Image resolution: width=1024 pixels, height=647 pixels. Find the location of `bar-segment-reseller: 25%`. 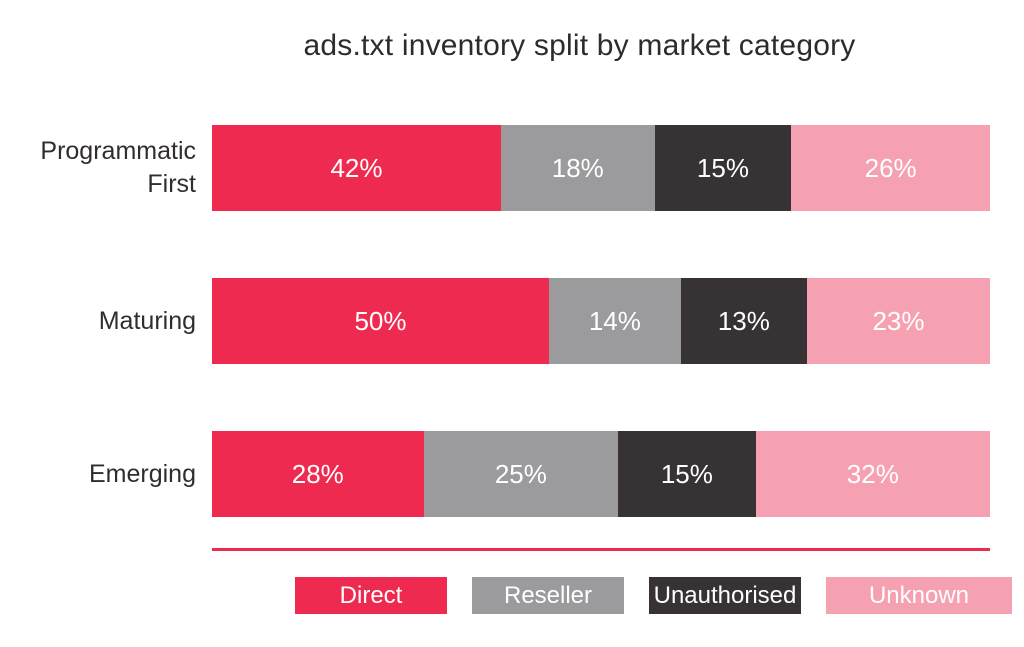

bar-segment-reseller: 25% is located at coordinates (521, 474).